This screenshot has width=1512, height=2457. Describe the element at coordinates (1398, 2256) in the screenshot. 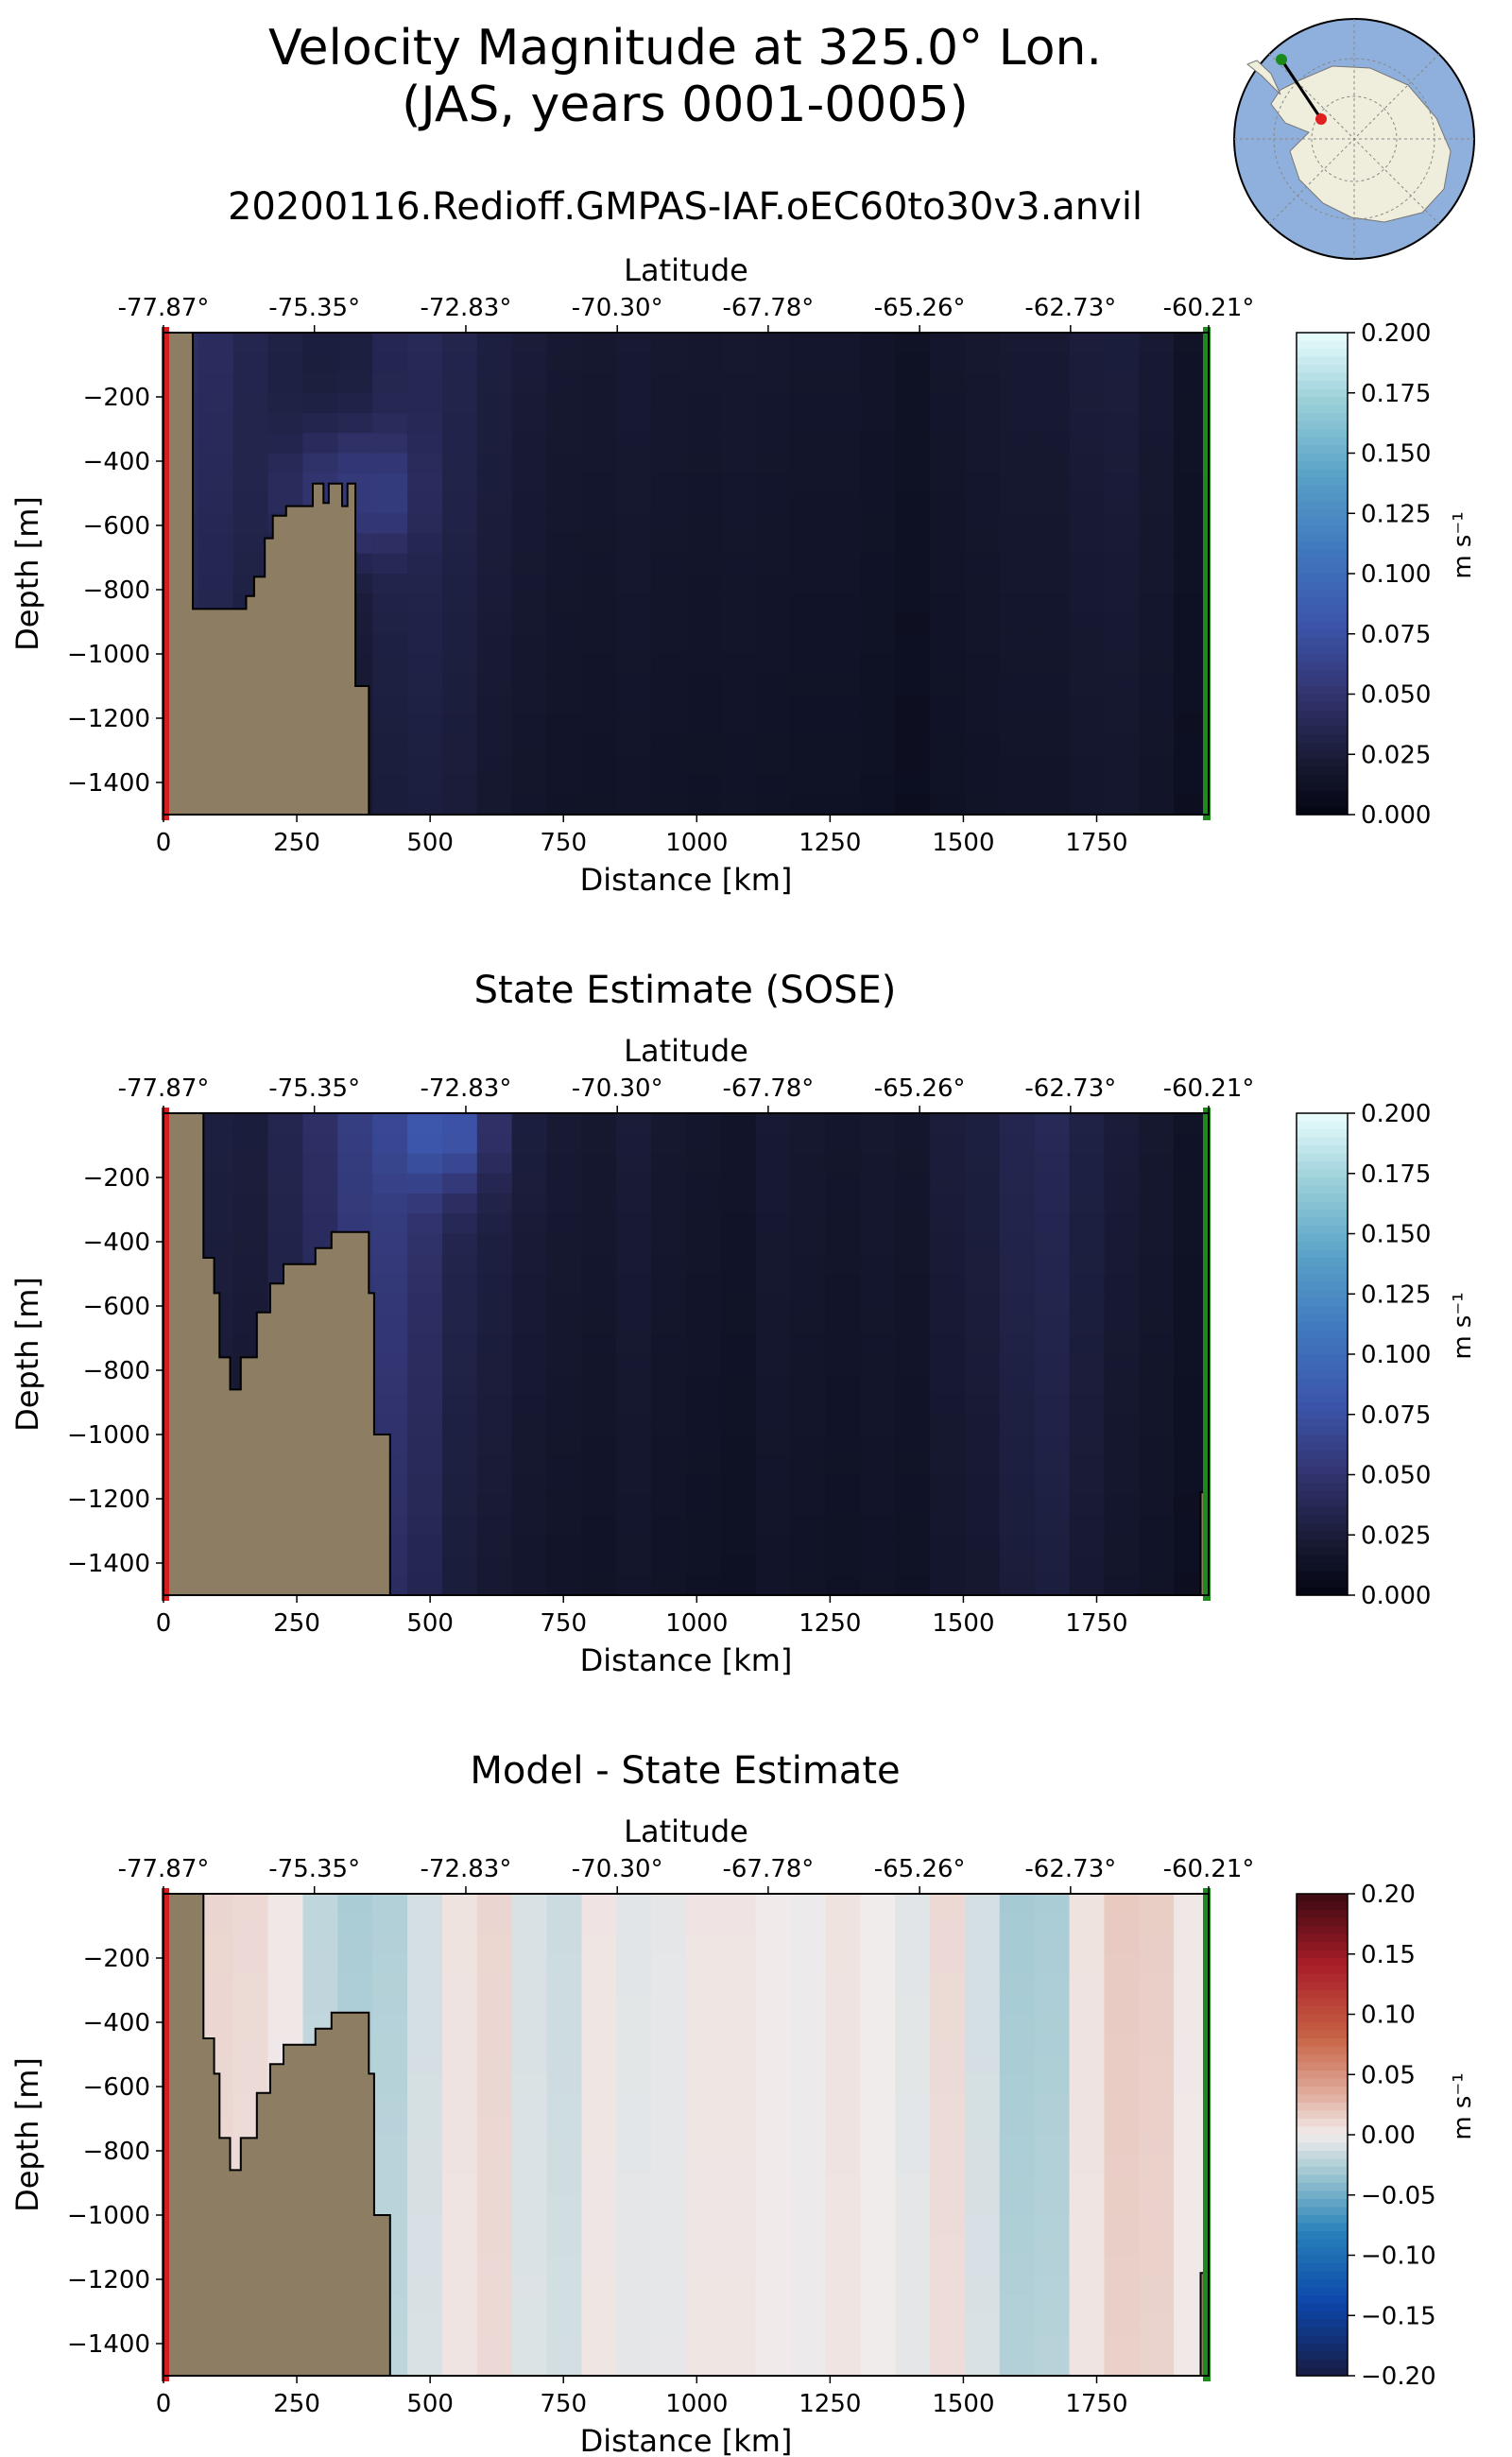

I see `colorbar-tick-label: −0.10` at that location.